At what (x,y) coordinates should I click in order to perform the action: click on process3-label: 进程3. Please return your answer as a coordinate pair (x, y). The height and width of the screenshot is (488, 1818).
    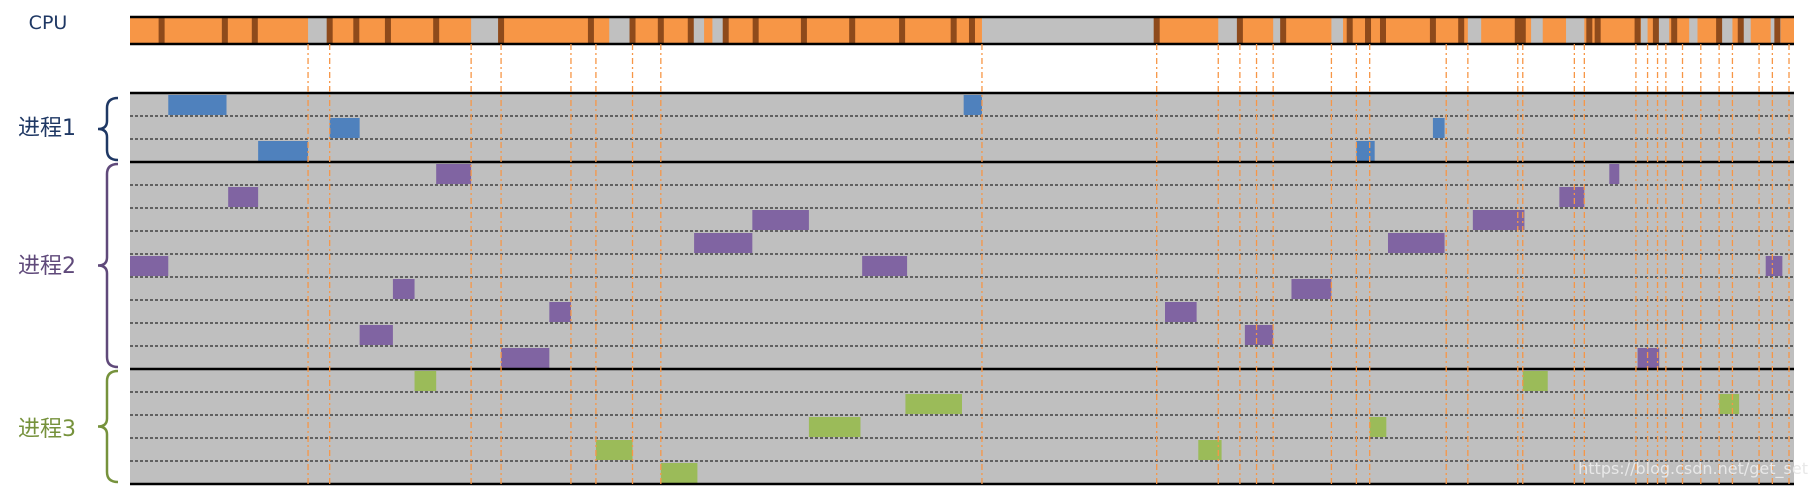
    Looking at the image, I should click on (47, 429).